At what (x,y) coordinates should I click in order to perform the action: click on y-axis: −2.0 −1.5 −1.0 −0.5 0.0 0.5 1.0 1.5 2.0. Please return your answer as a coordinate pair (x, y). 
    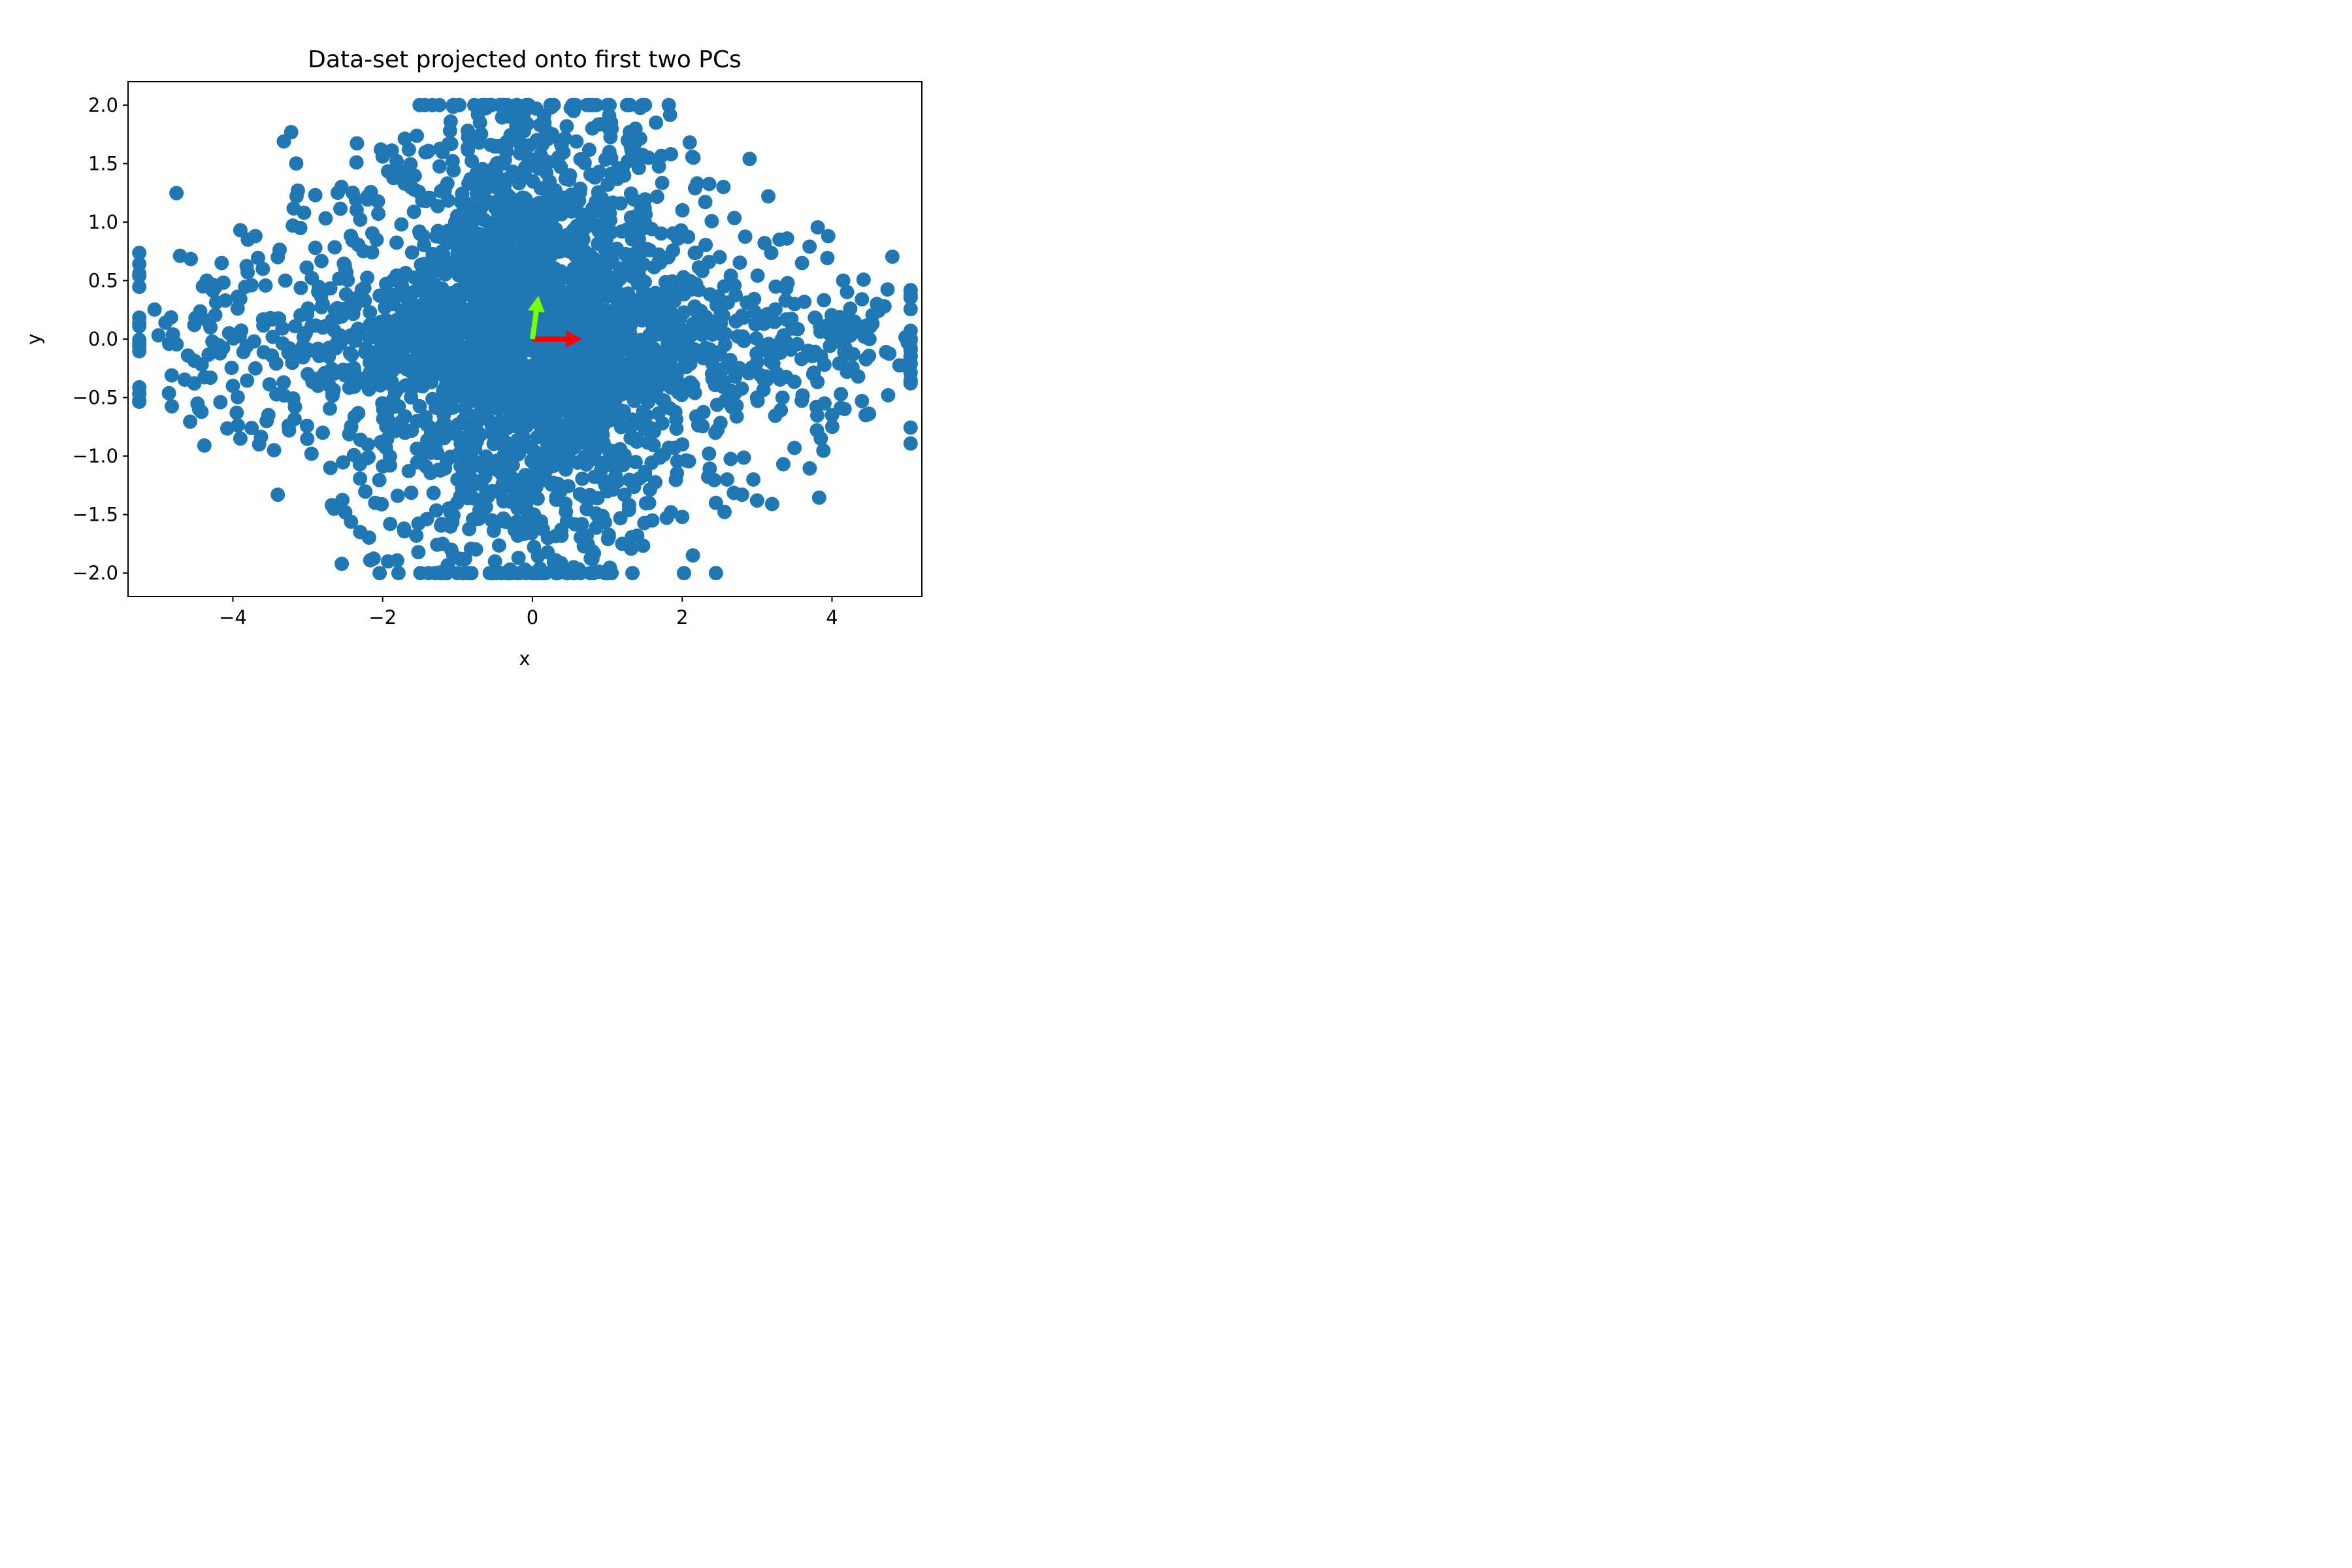
    Looking at the image, I should click on (100, 339).